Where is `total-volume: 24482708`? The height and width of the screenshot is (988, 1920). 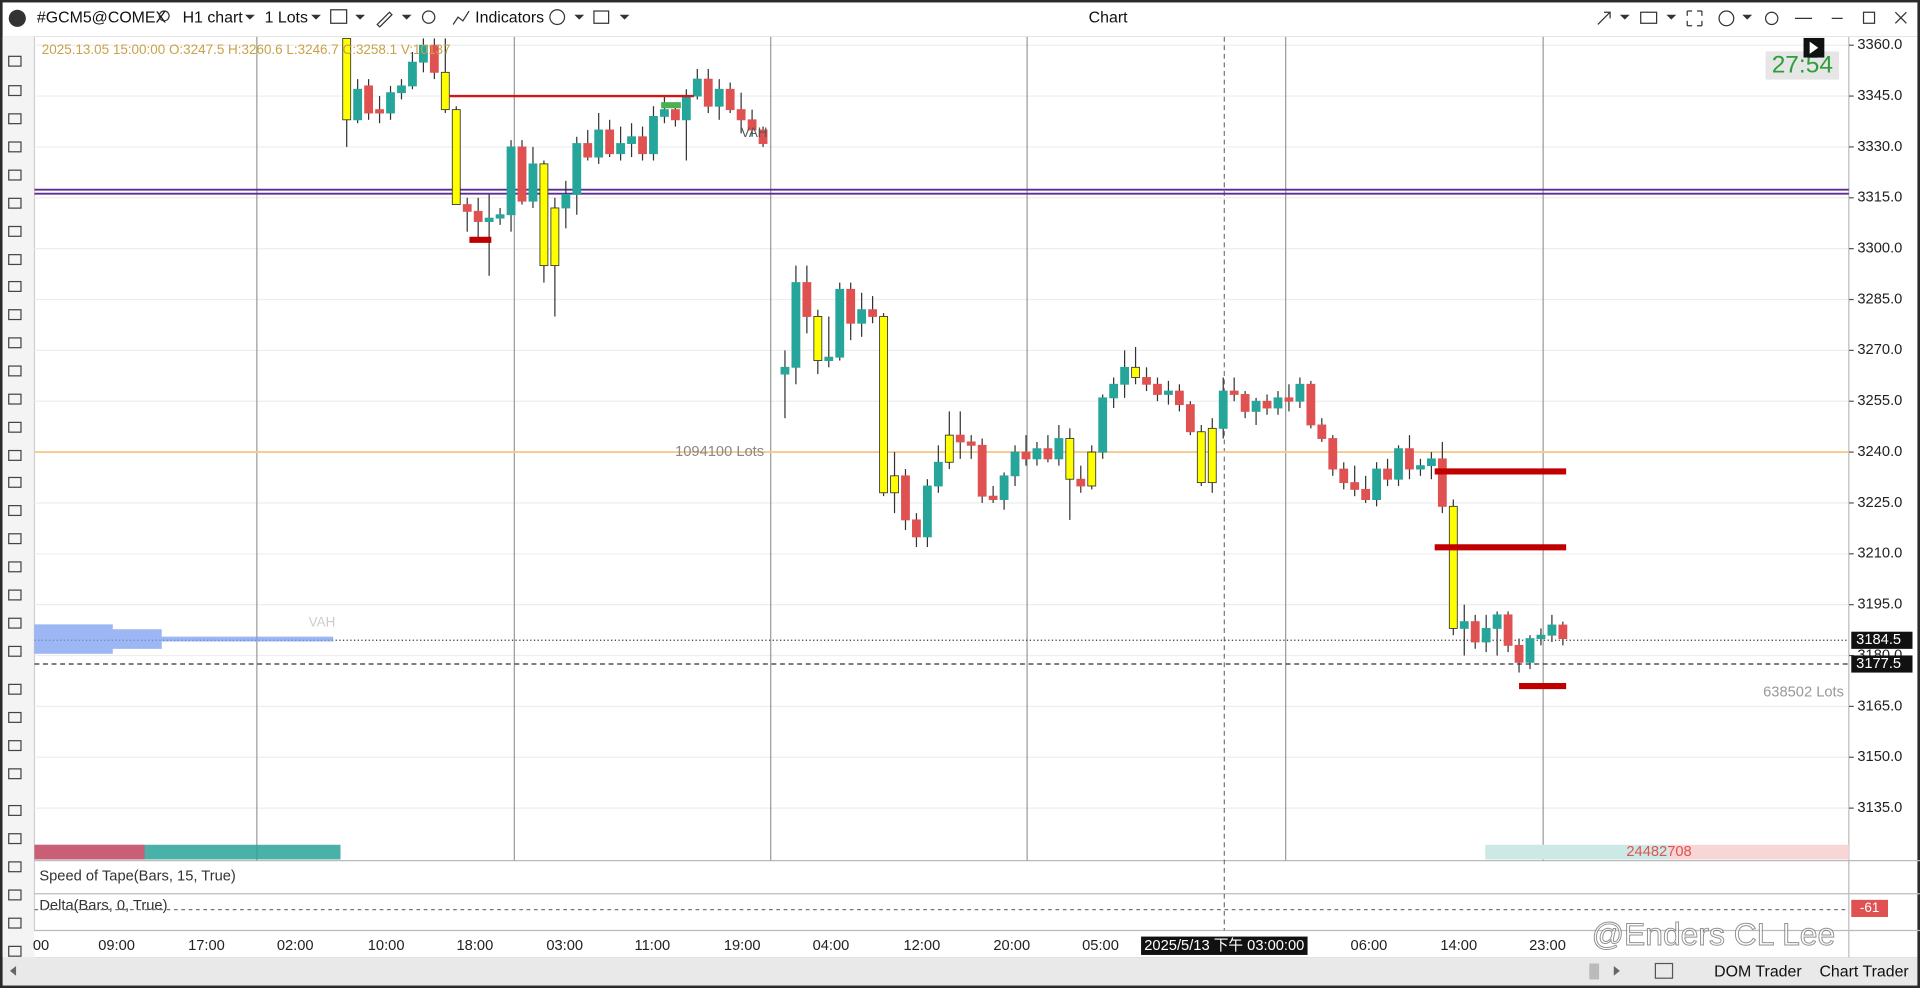
total-volume: 24482708 is located at coordinates (1658, 852).